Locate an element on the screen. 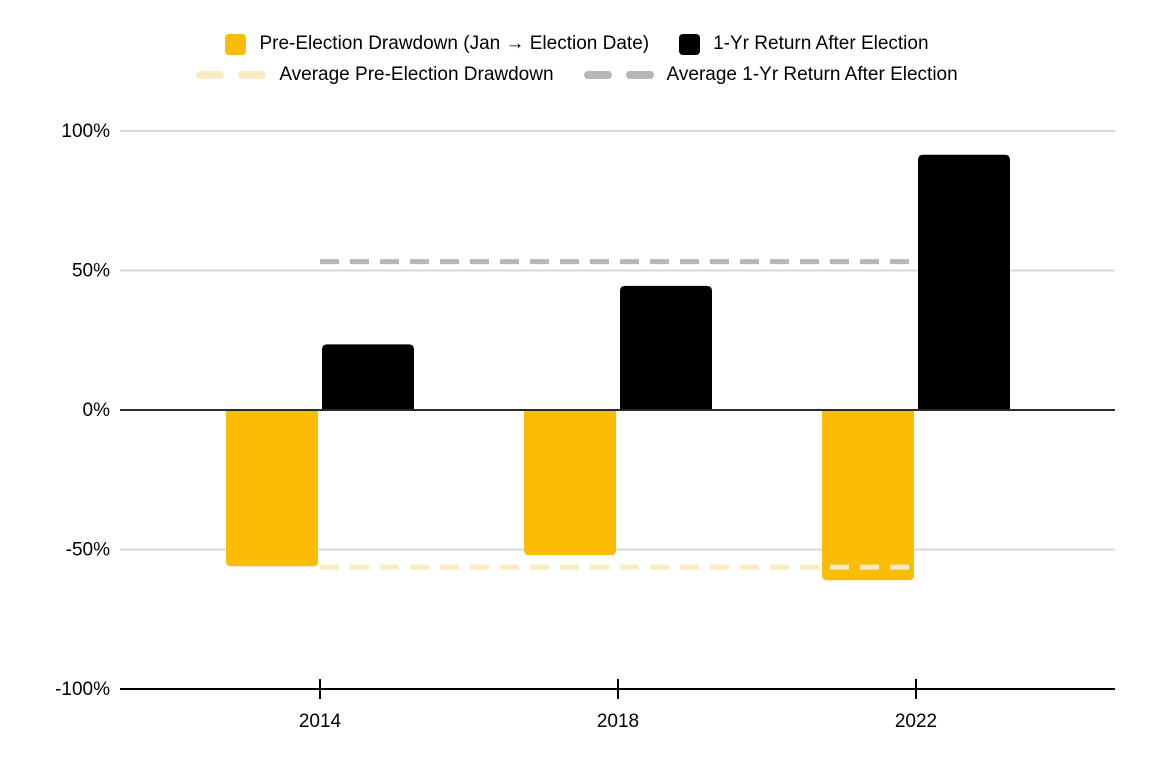  bar-1-yr-return-after-election-2014 is located at coordinates (368, 377).